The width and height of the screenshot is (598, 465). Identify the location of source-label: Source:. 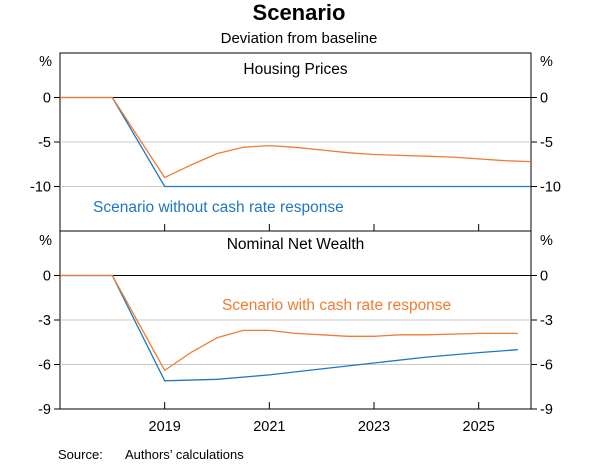
(80, 454).